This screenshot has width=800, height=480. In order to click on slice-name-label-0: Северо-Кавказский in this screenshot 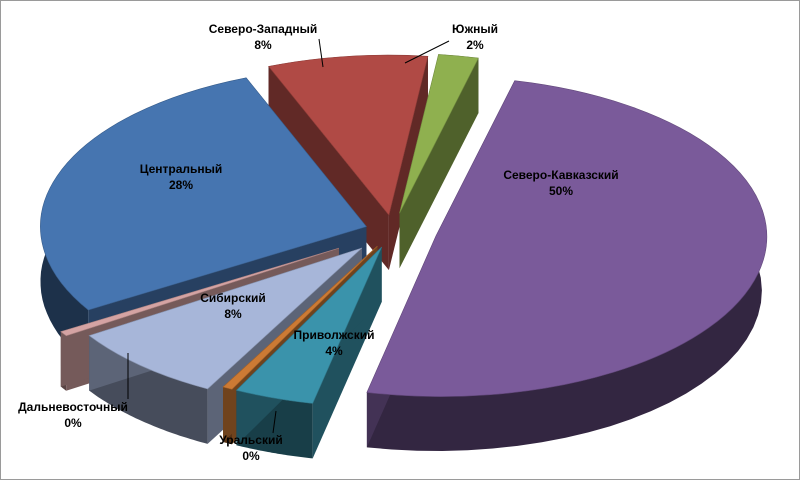, I will do `click(560, 175)`.